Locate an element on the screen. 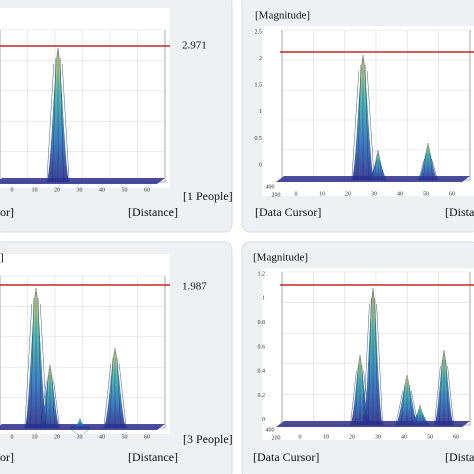 This screenshot has height=474, width=474. threshold-label: 1.987 is located at coordinates (194, 287).